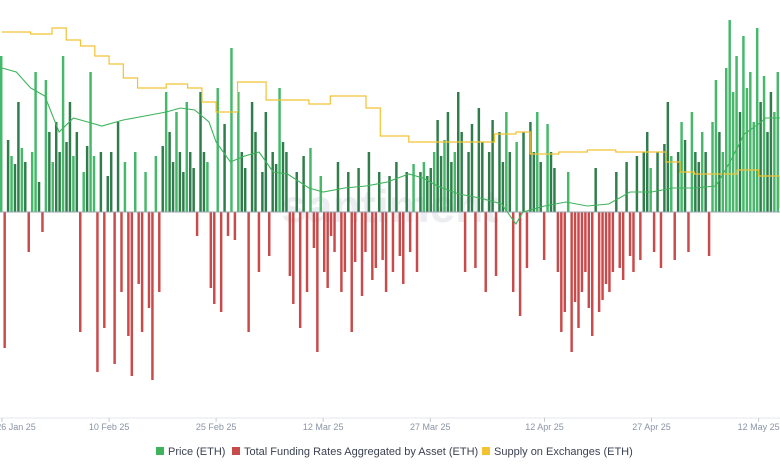 The height and width of the screenshot is (470, 780). What do you see at coordinates (18, 427) in the screenshot?
I see `x-tick-label: 26 Jan 25` at bounding box center [18, 427].